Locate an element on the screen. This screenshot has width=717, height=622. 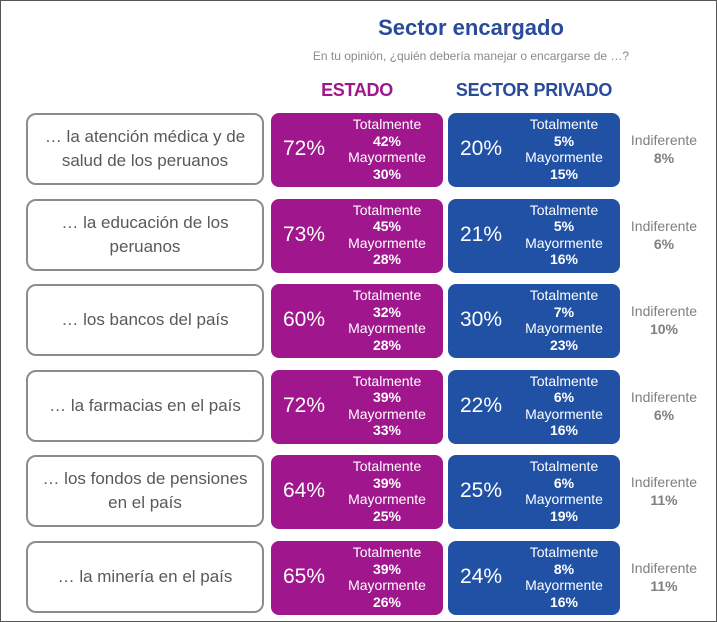
estado-breakdown: Totalmente 39% Mayormente 26% is located at coordinates (387, 577).